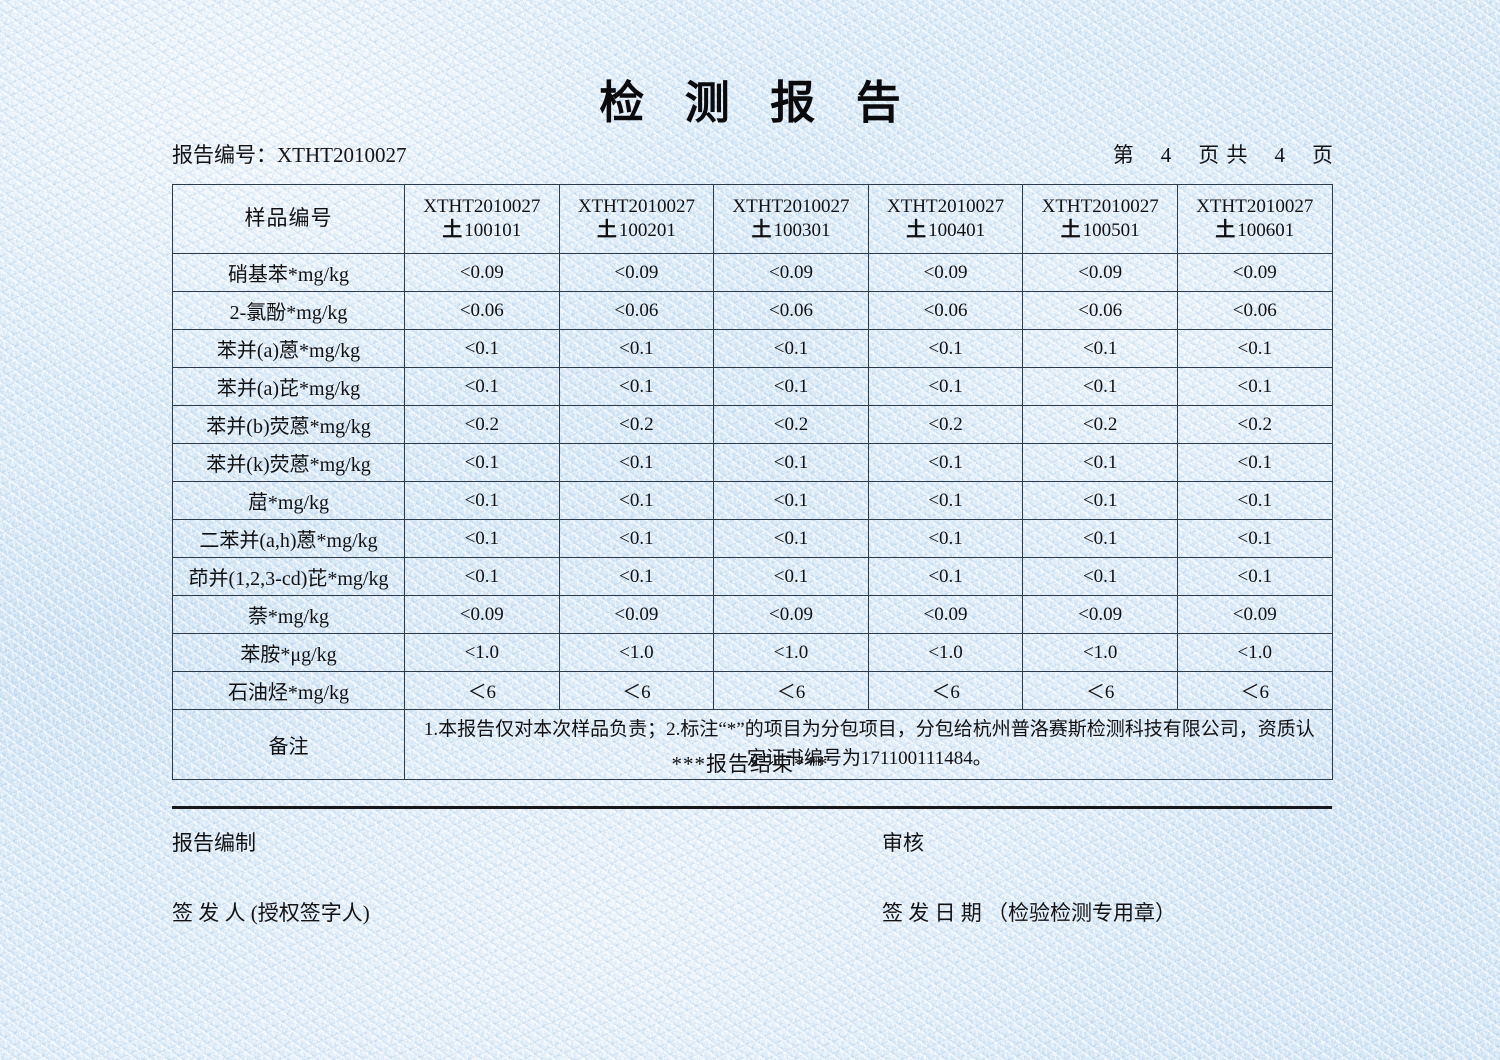  Describe the element at coordinates (753, 912) in the screenshot. I see `signature-row-issued: 签 发 人 (授权签字人) 签 发 日 期 （检验检测专用章）` at that location.